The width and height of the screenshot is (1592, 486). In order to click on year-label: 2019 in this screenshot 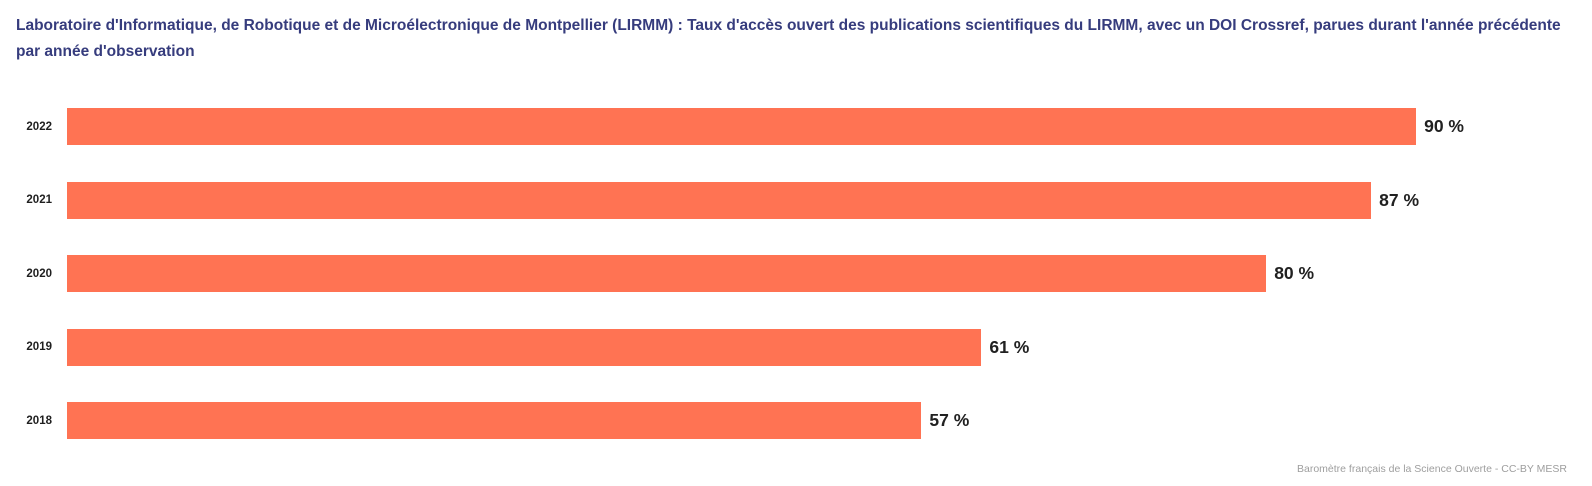, I will do `click(39, 347)`.